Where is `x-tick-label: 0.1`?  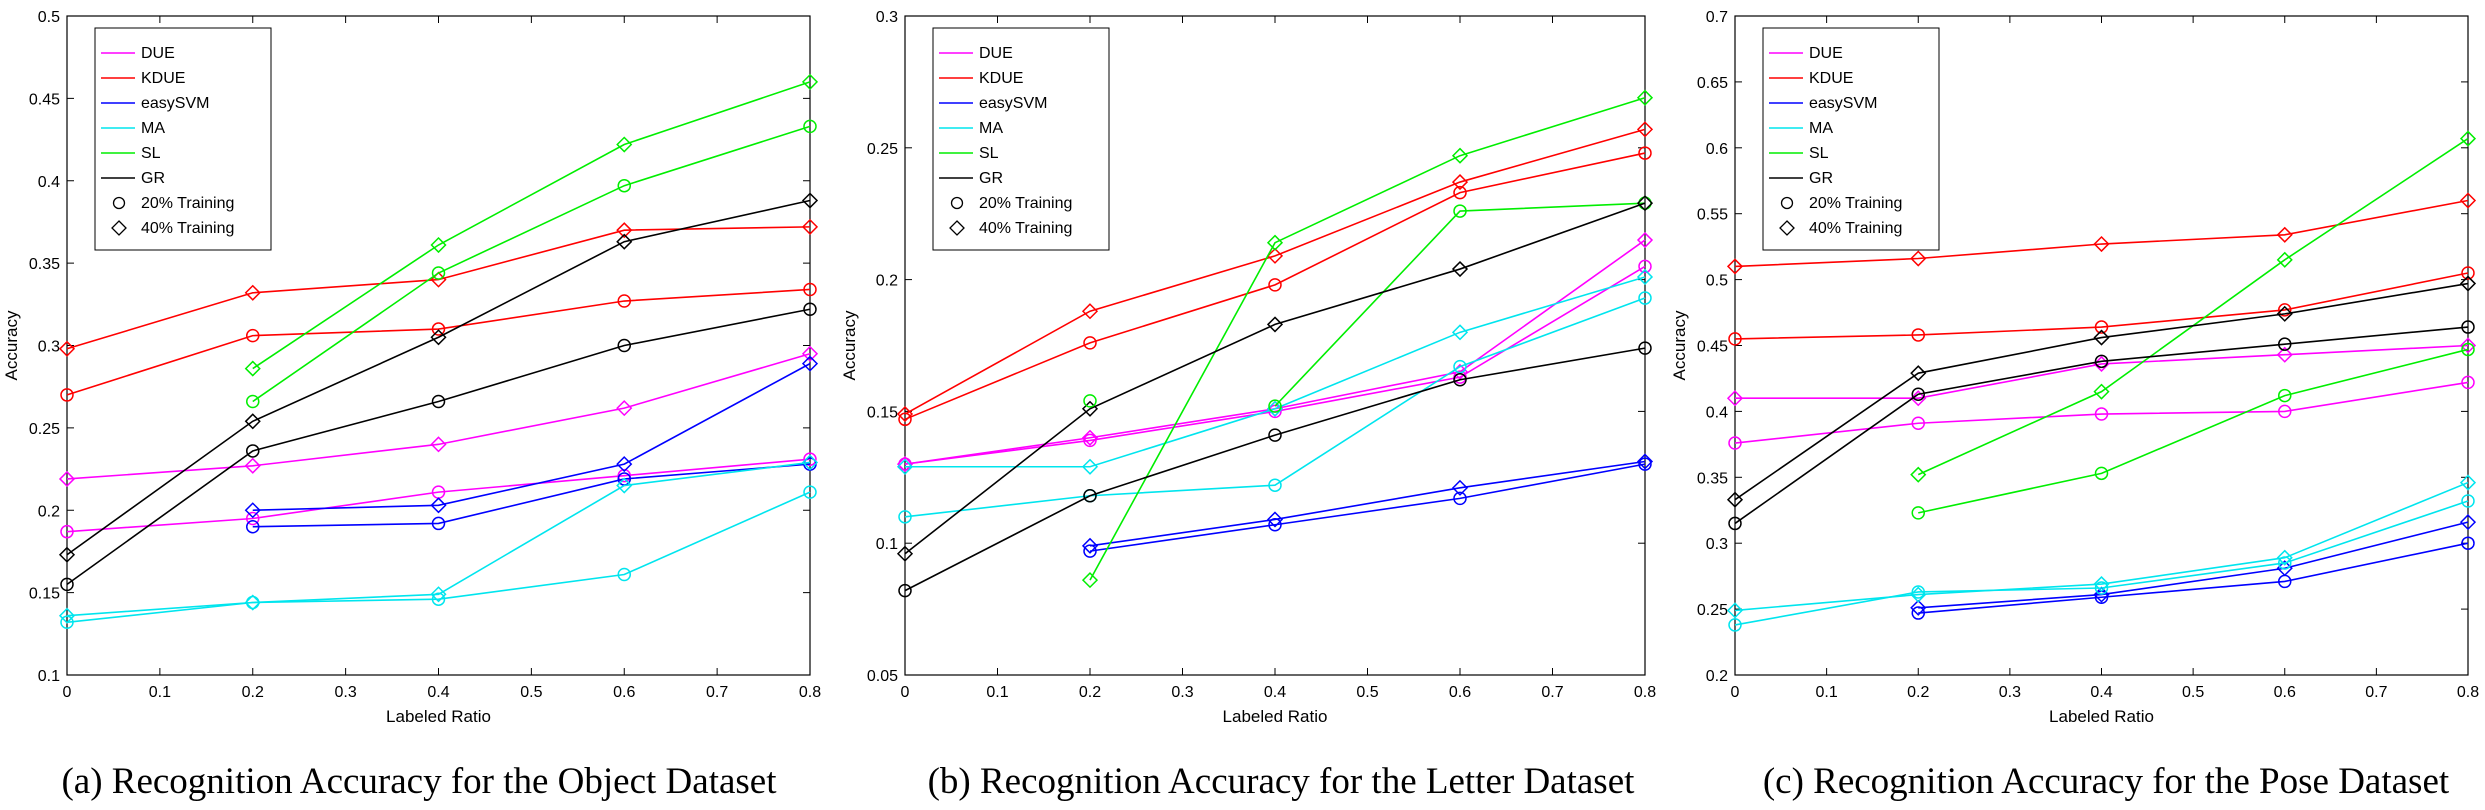
x-tick-label: 0.1 is located at coordinates (160, 692).